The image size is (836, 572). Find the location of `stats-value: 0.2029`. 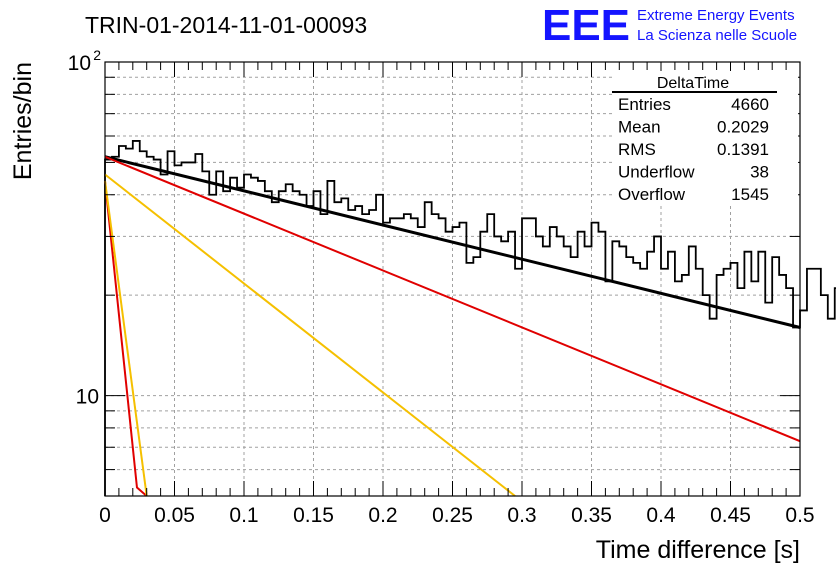

stats-value: 0.2029 is located at coordinates (743, 127).